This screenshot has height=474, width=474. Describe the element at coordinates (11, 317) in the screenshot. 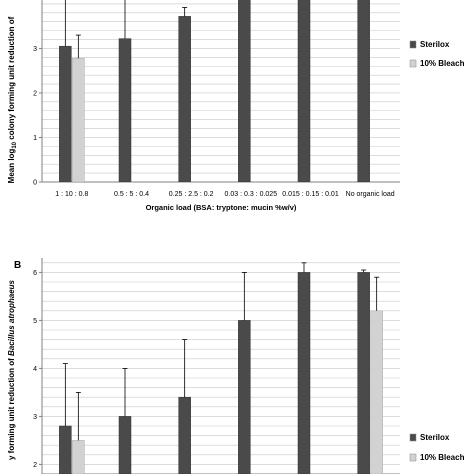

I see `y-axis-label-species: Bacillus atrophaeus` at that location.